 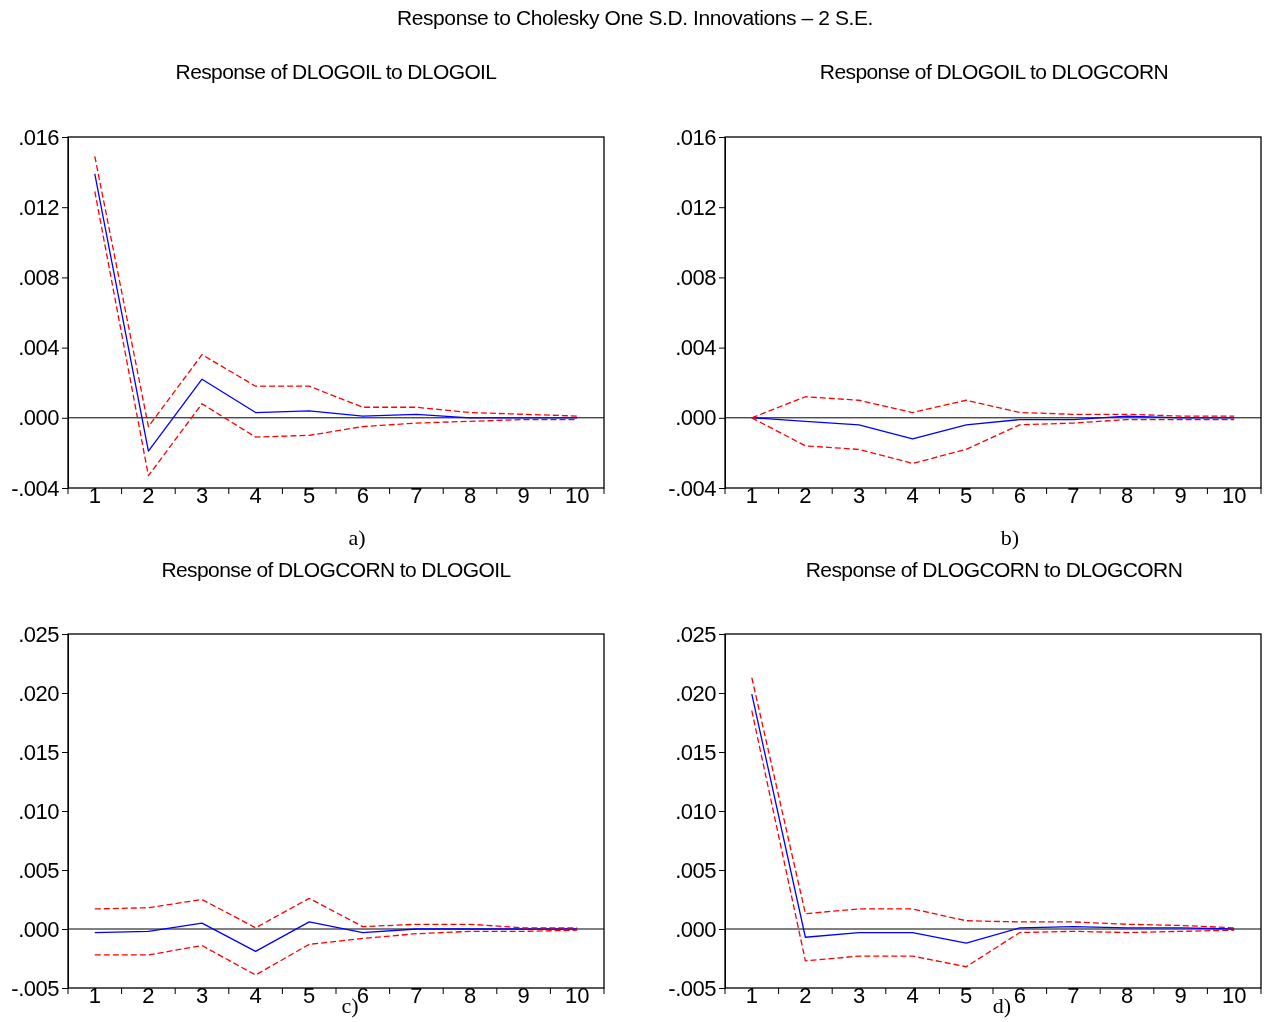 What do you see at coordinates (994, 71) in the screenshot?
I see `chart-title: Response of DLOGOIL to DLOGCORN` at bounding box center [994, 71].